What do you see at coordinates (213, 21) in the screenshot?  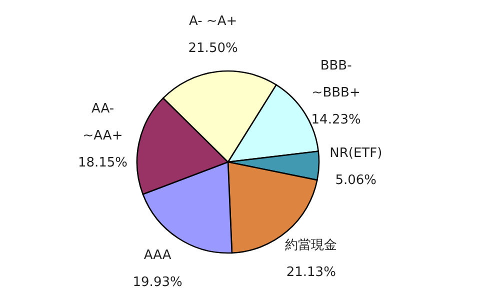 I see `slice-label: A- ~A+` at bounding box center [213, 21].